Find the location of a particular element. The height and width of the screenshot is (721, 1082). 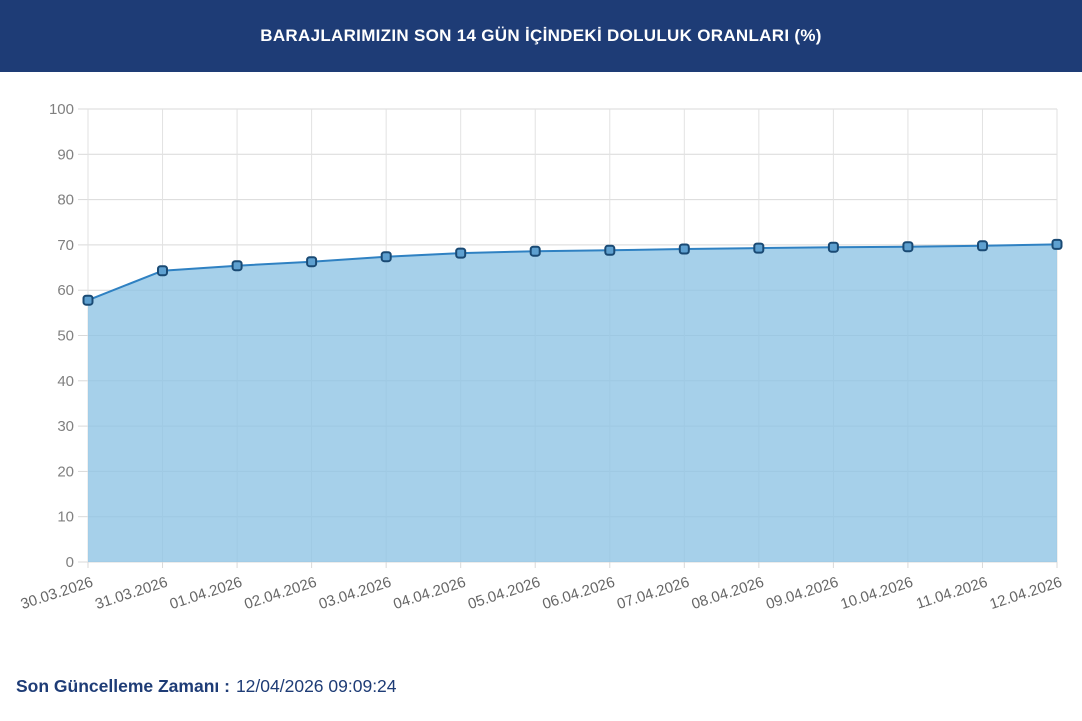

x-axis-label: 09.04.2026 is located at coordinates (802, 593).